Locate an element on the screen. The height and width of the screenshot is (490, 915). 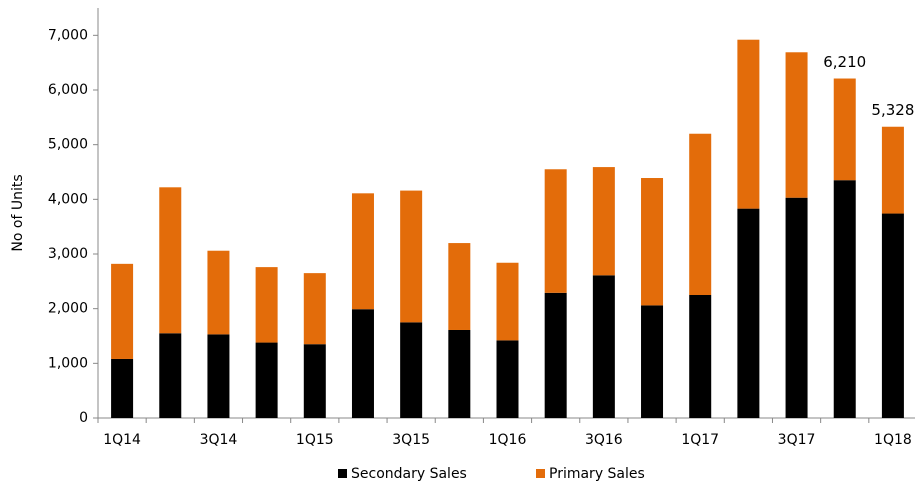
x-tick-label: 3Q14 is located at coordinates (219, 440).